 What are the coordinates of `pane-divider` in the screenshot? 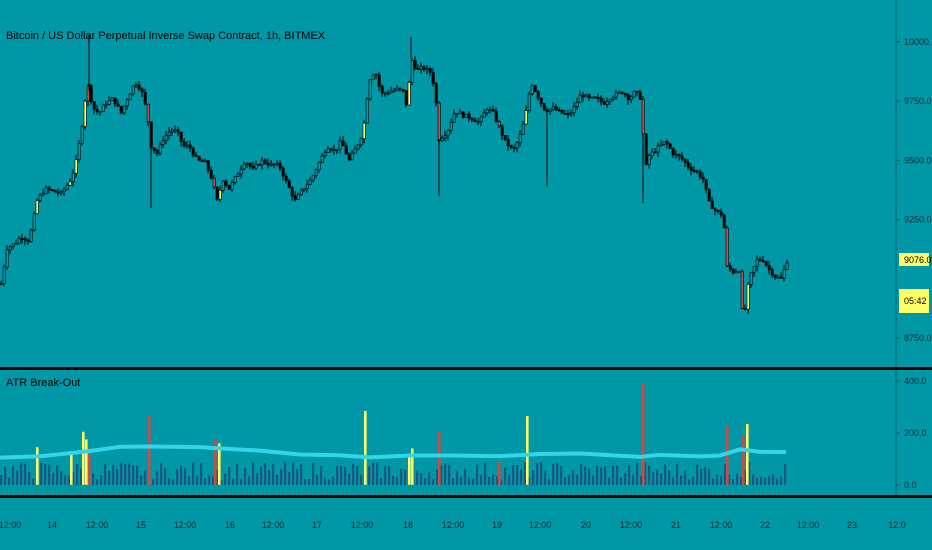 It's located at (466, 368).